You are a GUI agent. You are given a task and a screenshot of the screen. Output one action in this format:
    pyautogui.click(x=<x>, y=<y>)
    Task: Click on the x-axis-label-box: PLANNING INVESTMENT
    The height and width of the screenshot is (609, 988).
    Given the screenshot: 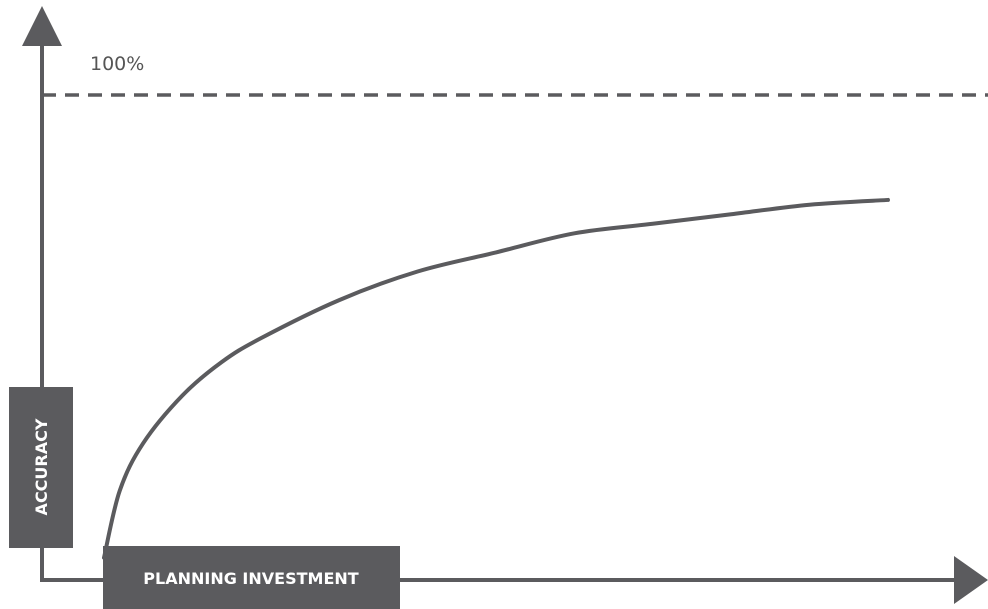 What is the action you would take?
    pyautogui.click(x=251, y=577)
    